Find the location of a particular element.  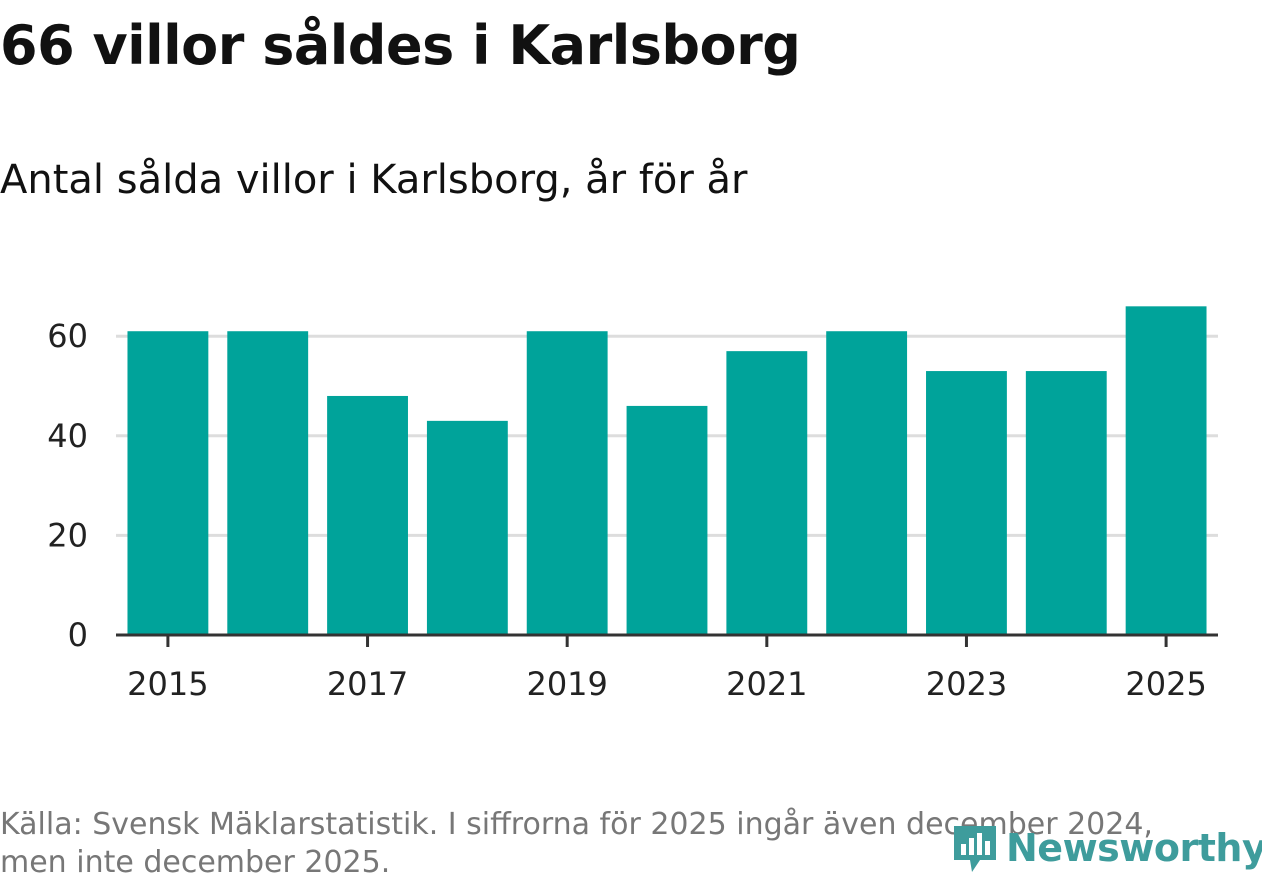

chart-title: 66 villor såldes i Karlsborg is located at coordinates (400, 45).